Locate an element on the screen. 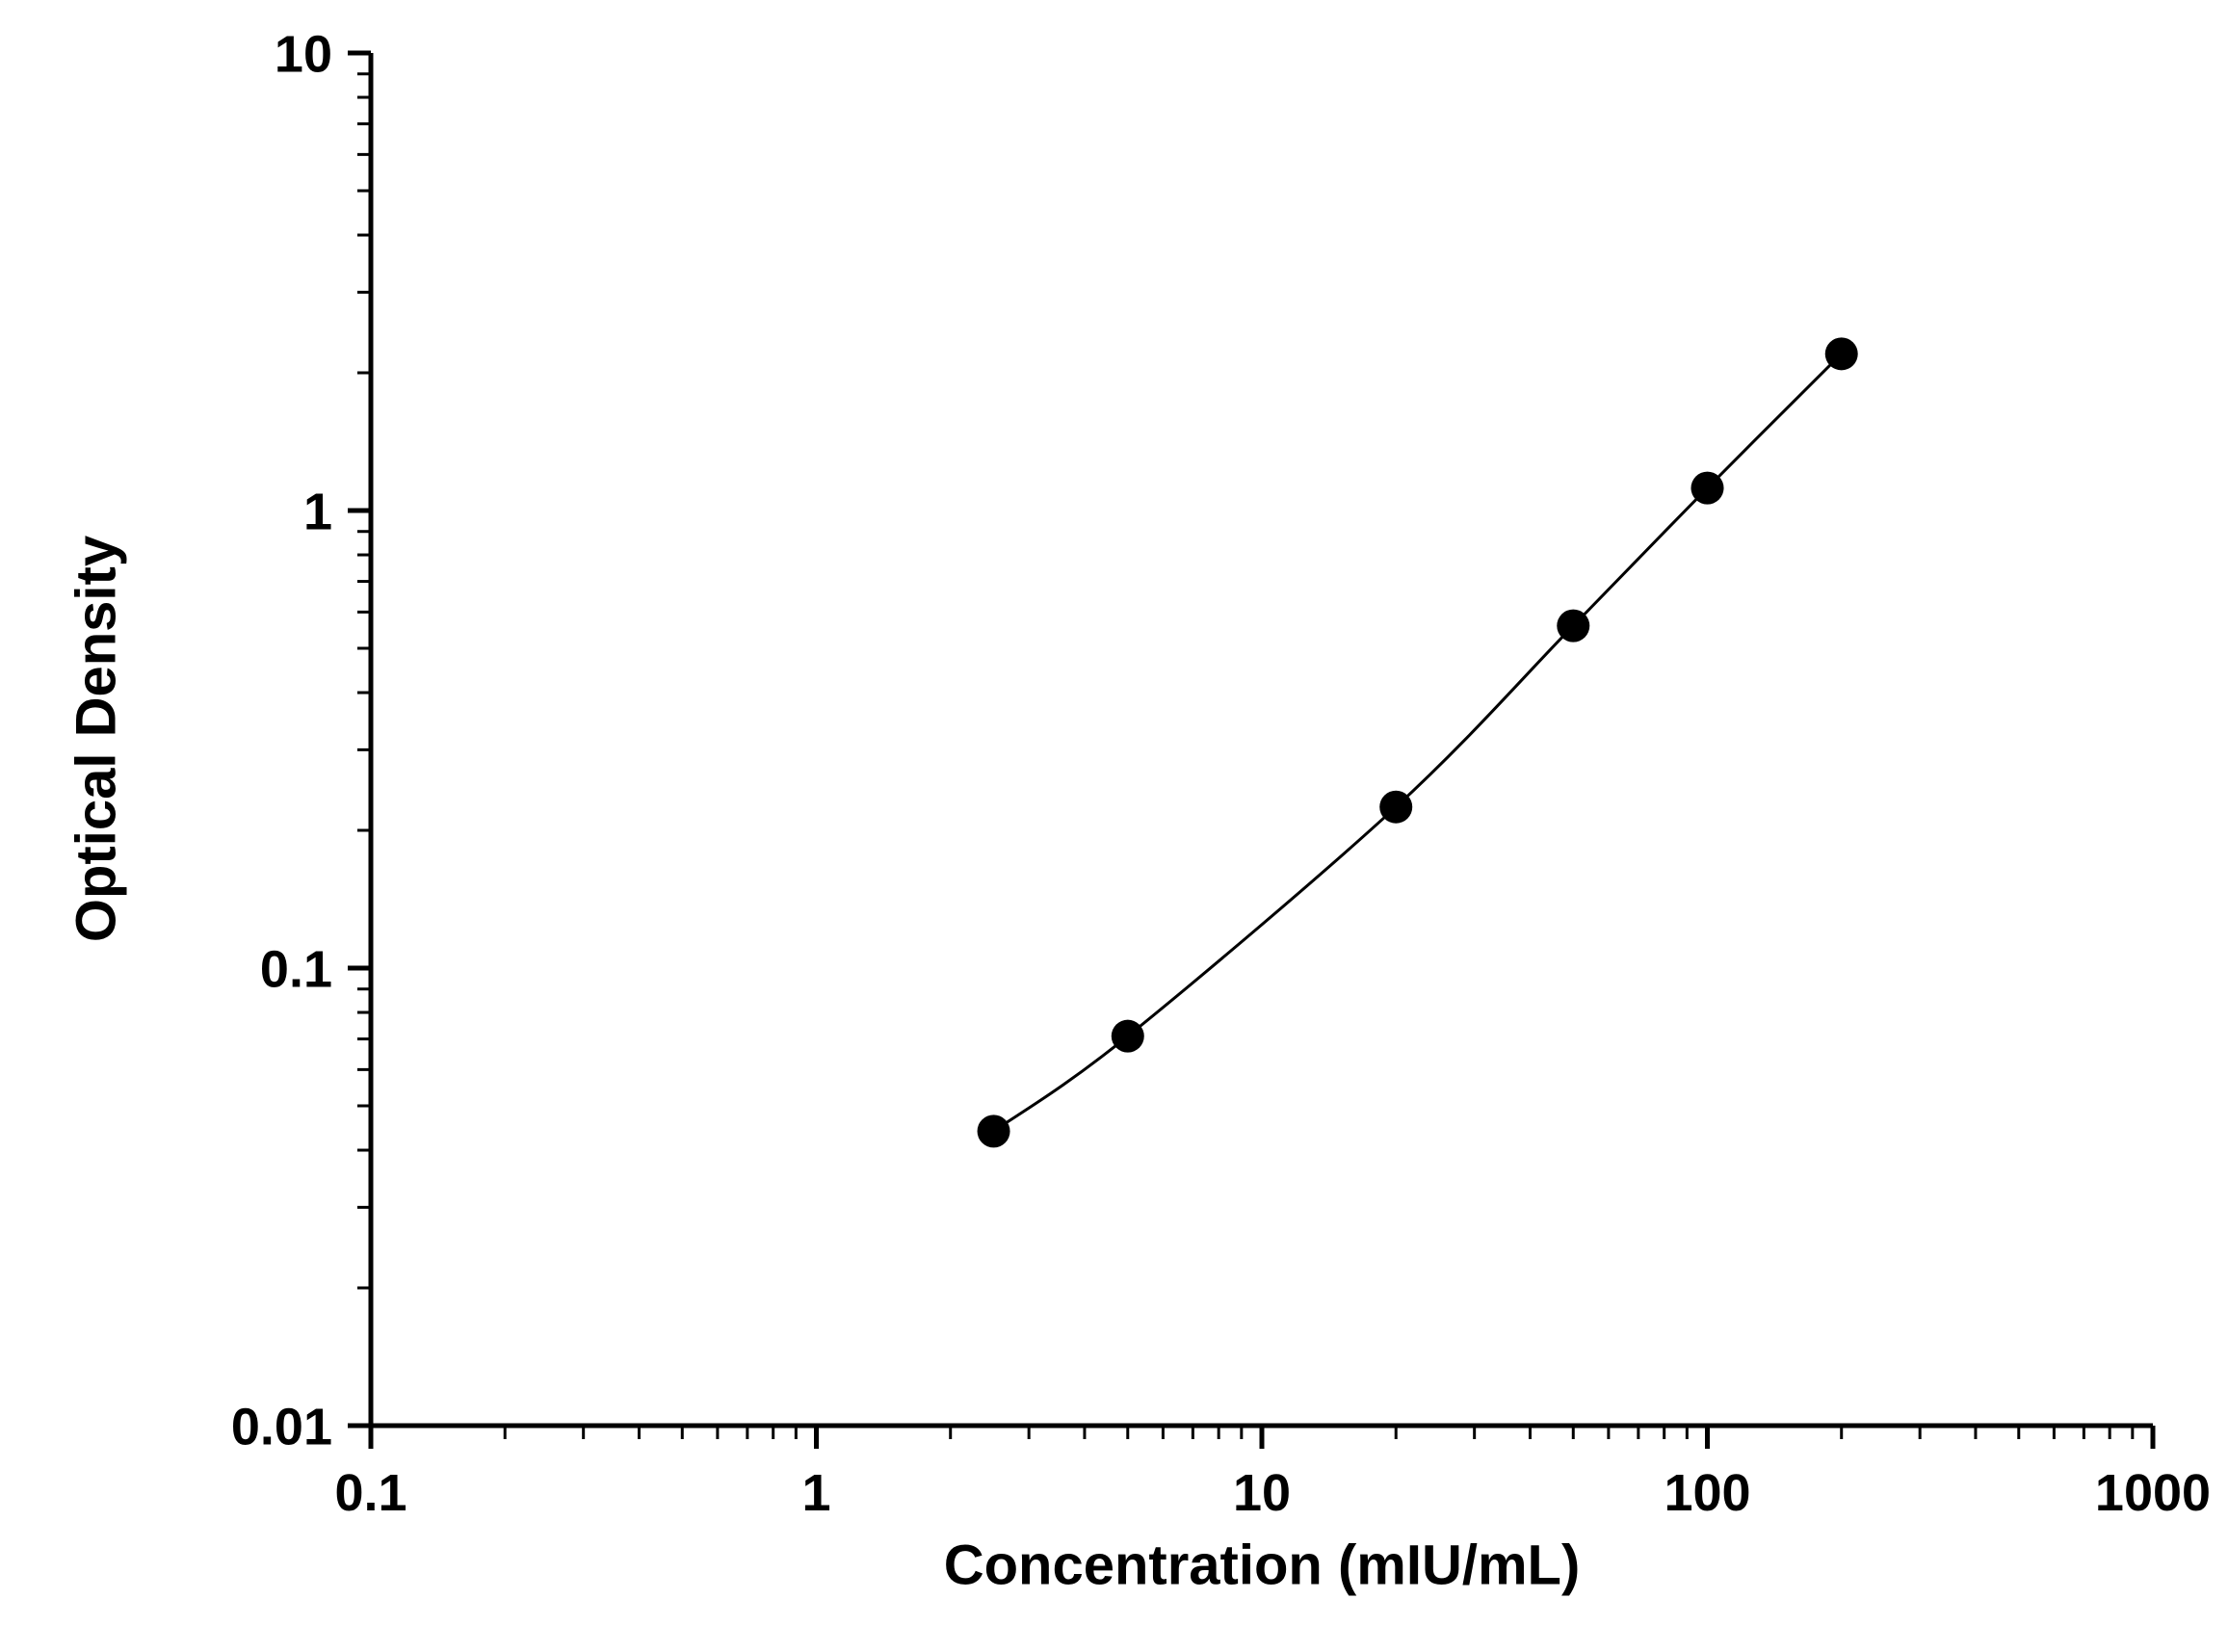 This screenshot has width=2228, height=1652. y-tick-label: 0.1 is located at coordinates (296, 969).